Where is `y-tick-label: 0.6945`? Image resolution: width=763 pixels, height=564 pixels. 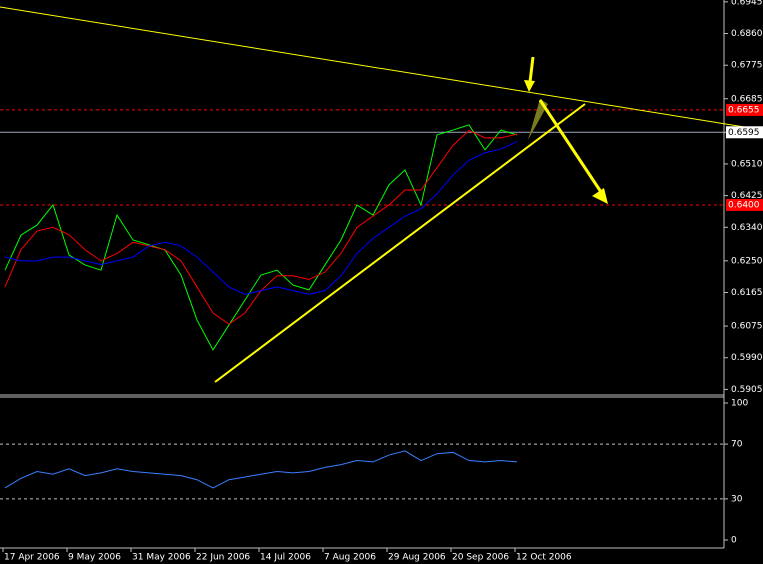
y-tick-label: 0.6945 is located at coordinates (747, 3).